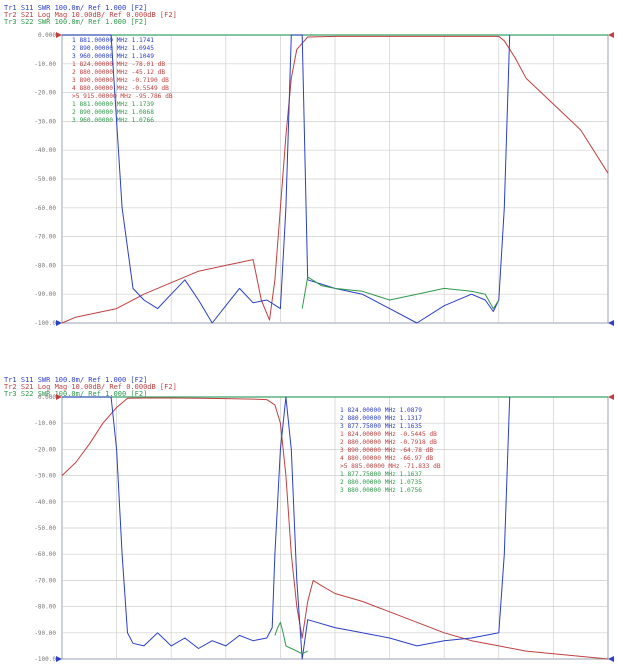 The image size is (617, 666). Describe the element at coordinates (113, 56) in the screenshot. I see `marker-readout-line: 3 960.00000 MHz 1.1049` at that location.